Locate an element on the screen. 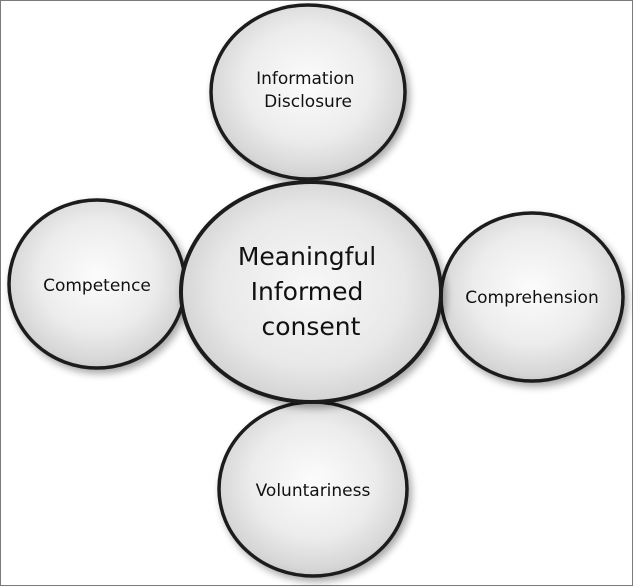  node-voluntariness: Voluntariness is located at coordinates (313, 489).